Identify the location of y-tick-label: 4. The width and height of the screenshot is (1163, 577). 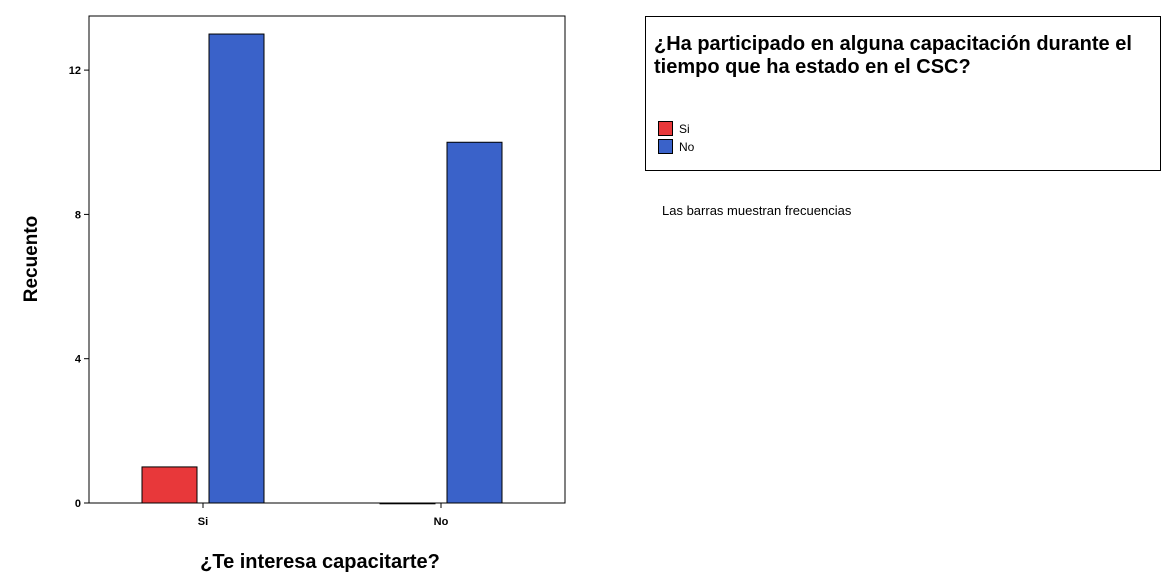
(78, 360).